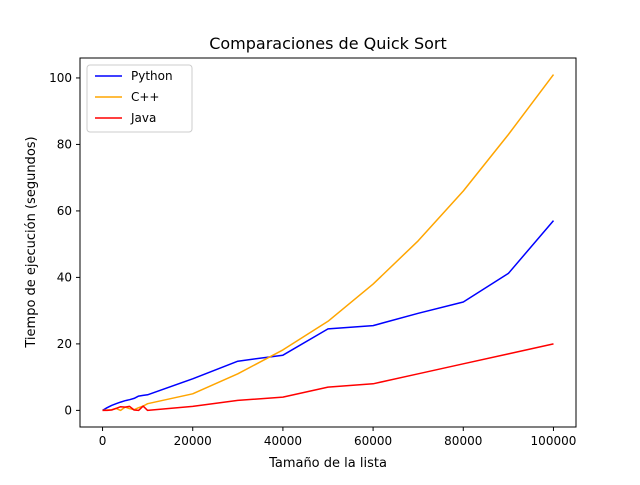 The image size is (640, 485). What do you see at coordinates (145, 97) in the screenshot?
I see `legend-label: C++` at bounding box center [145, 97].